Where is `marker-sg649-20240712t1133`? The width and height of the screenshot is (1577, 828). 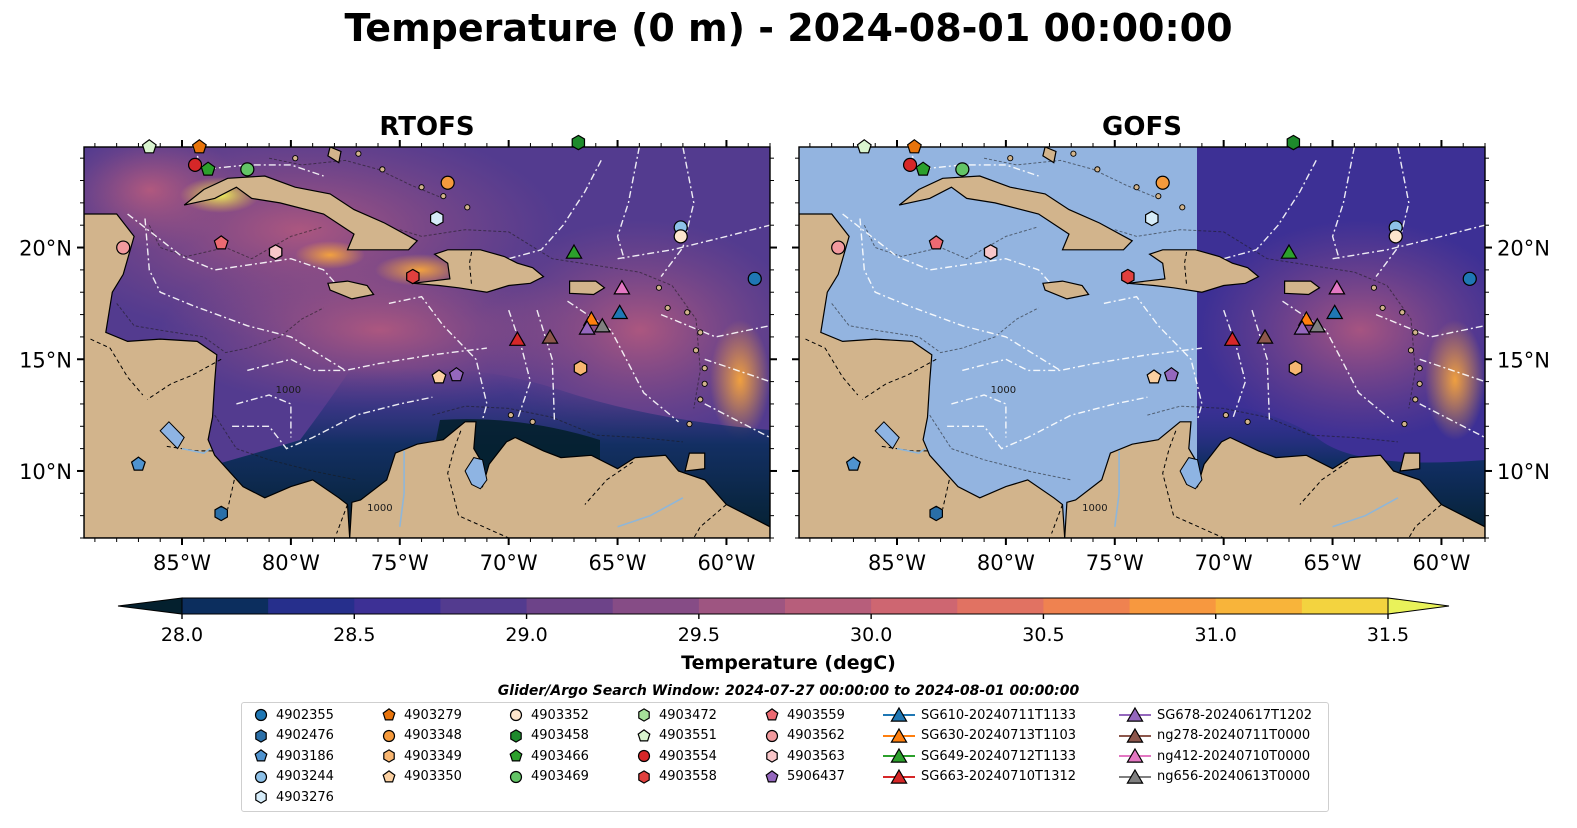 marker-sg649-20240712t1133 is located at coordinates (574, 251).